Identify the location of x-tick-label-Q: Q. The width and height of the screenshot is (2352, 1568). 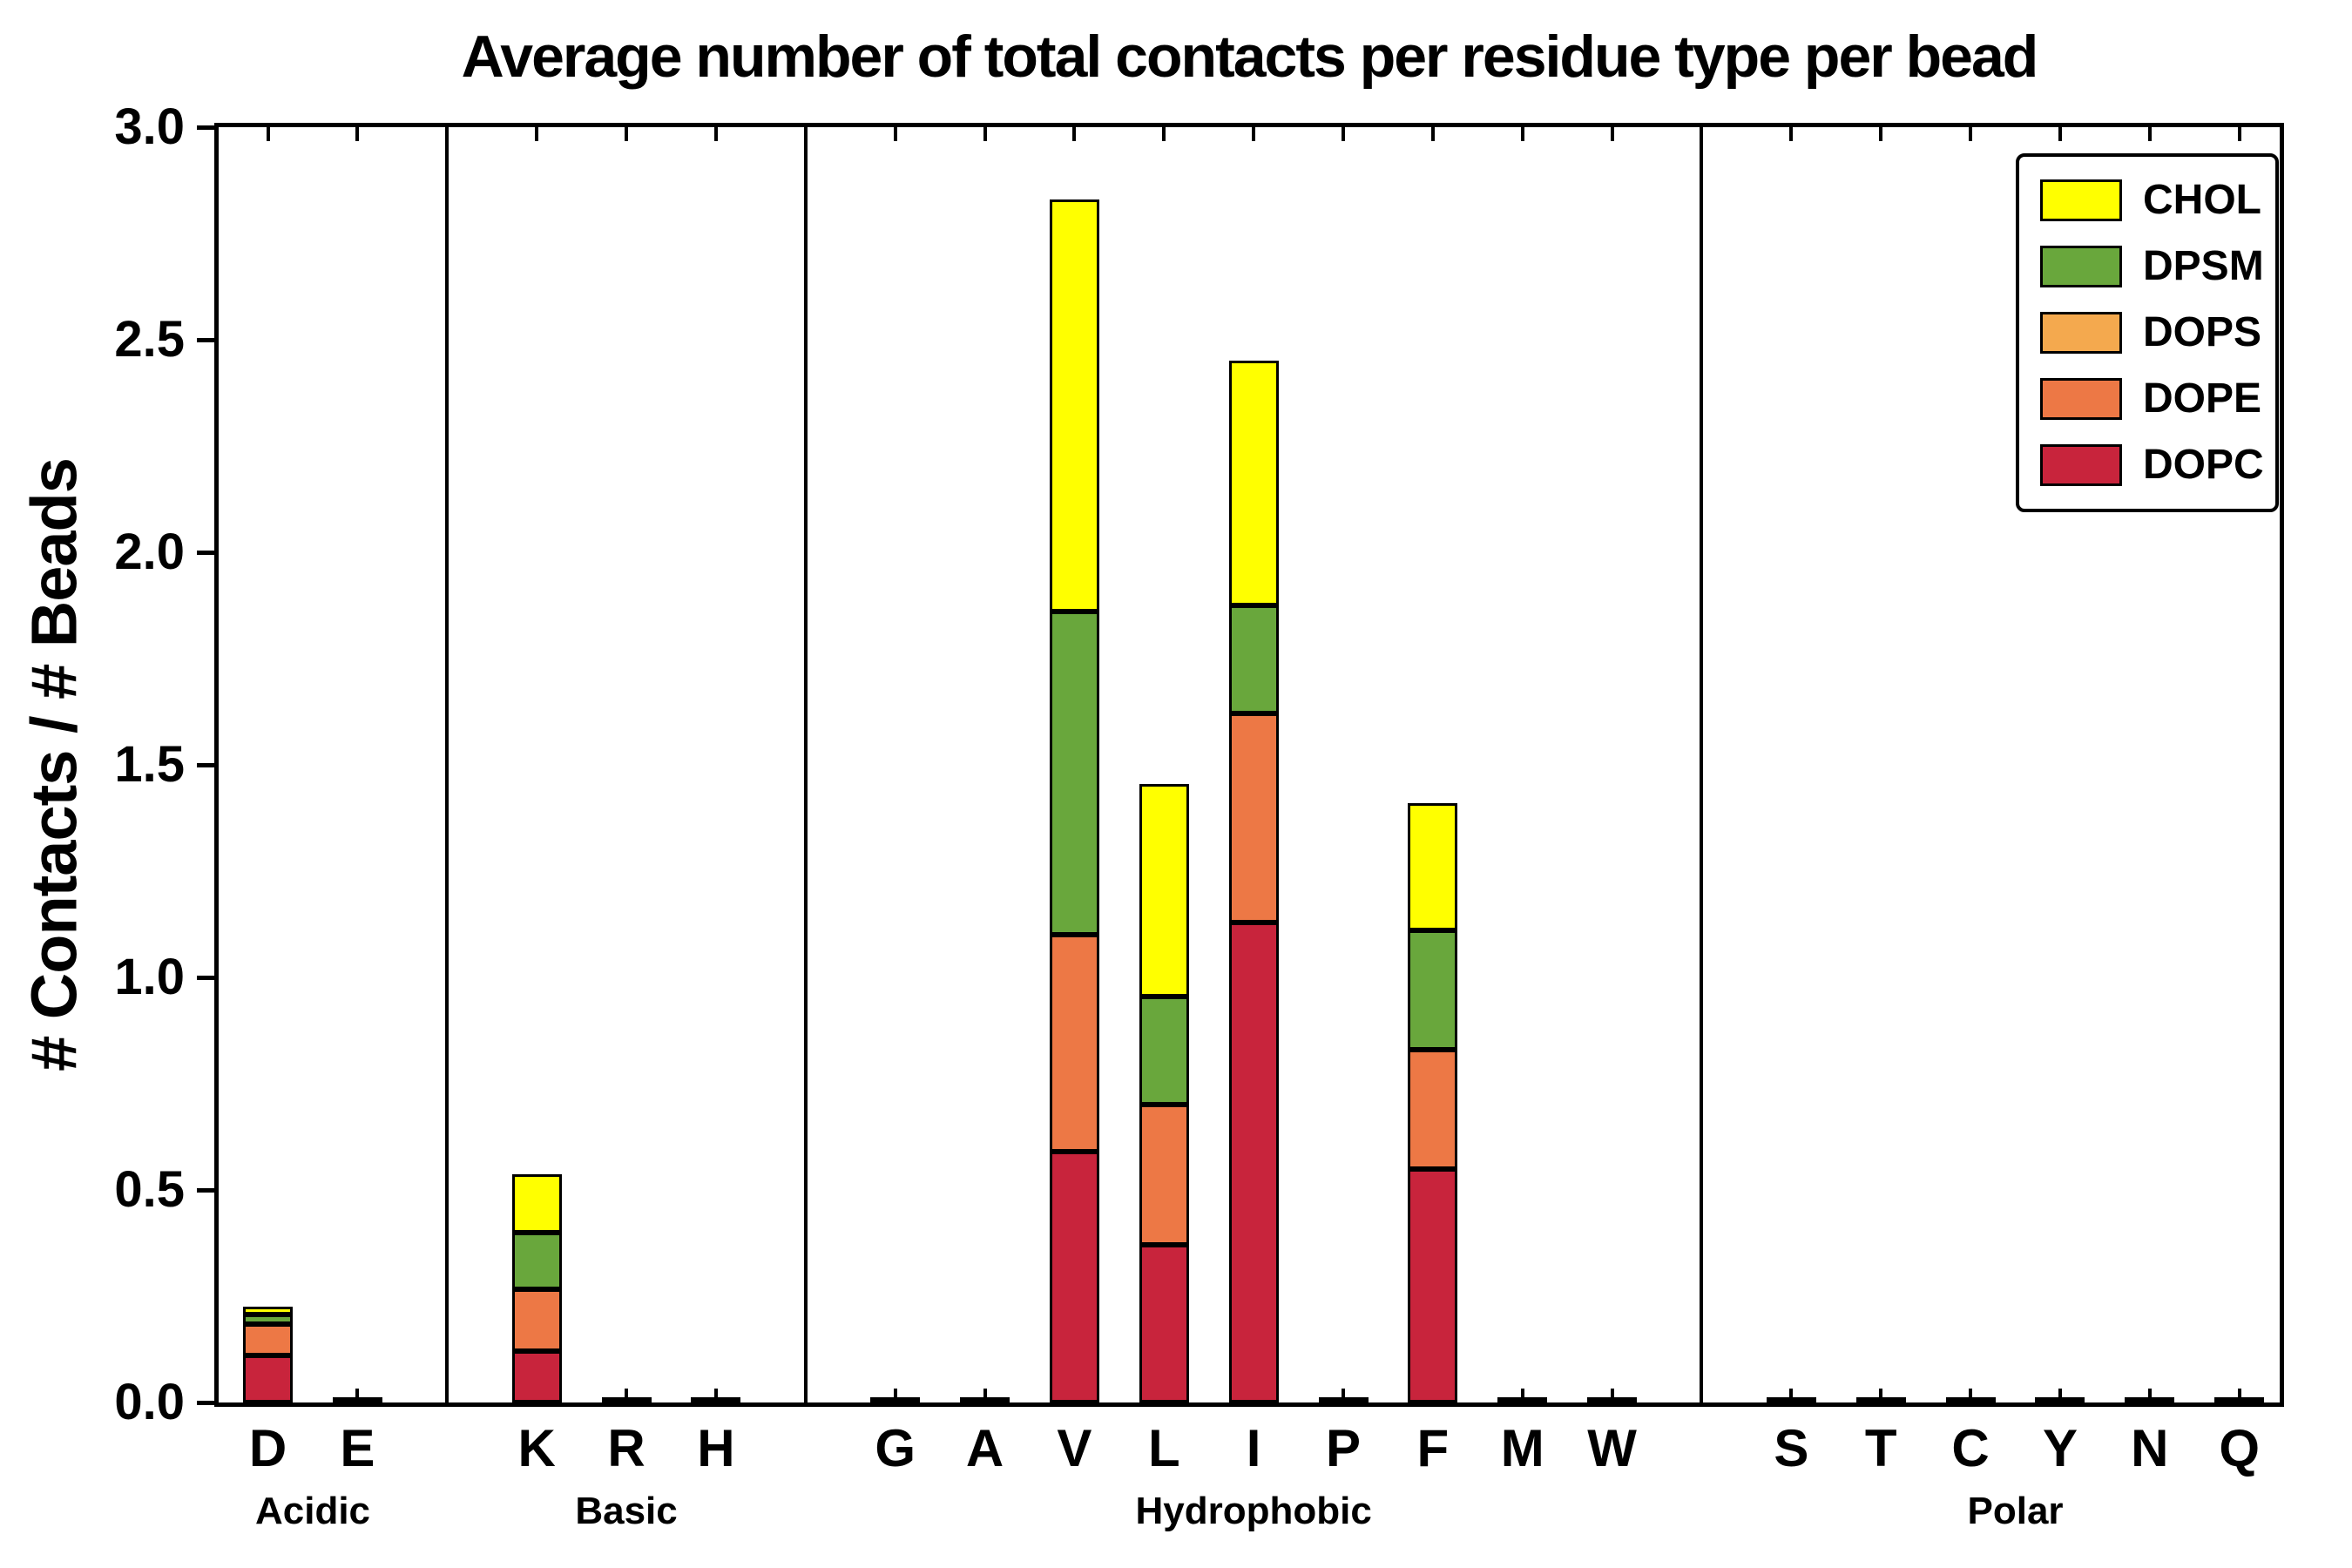
(2240, 1448).